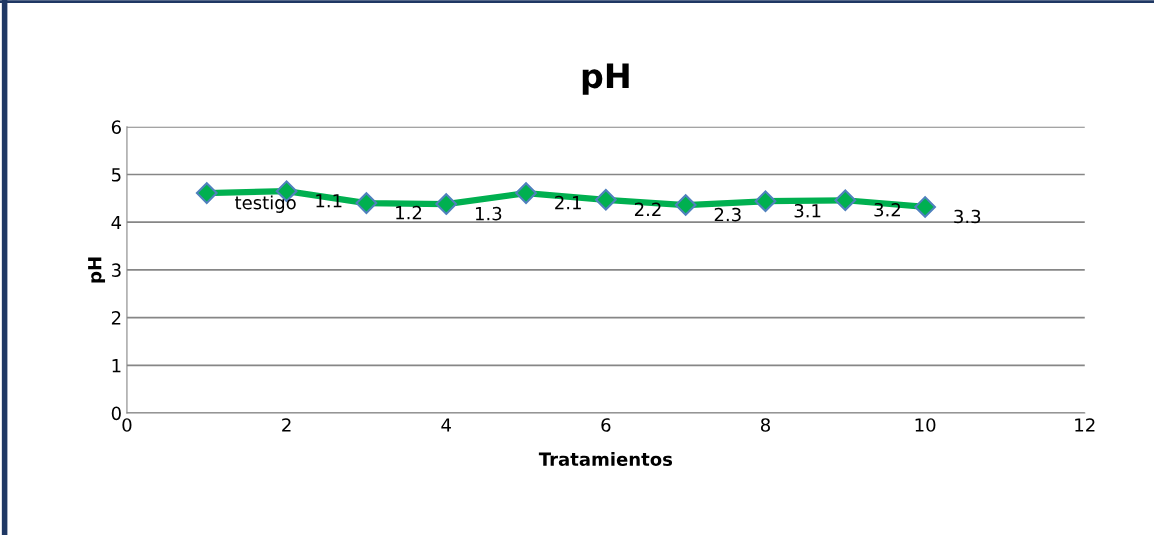  Describe the element at coordinates (116, 366) in the screenshot. I see `y-tick-label: 1` at that location.